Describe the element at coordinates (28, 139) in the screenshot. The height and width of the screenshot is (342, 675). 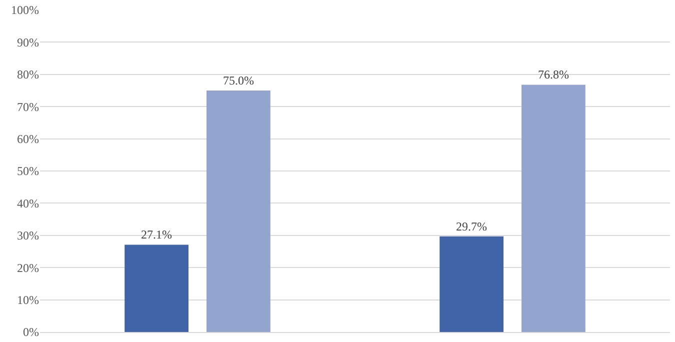
I see `y-tick-label: 60%` at that location.